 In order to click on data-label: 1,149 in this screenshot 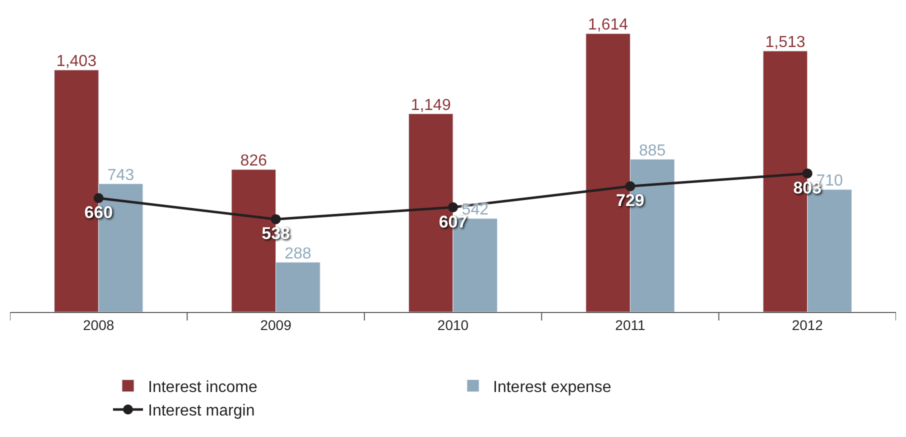, I will do `click(430, 105)`.